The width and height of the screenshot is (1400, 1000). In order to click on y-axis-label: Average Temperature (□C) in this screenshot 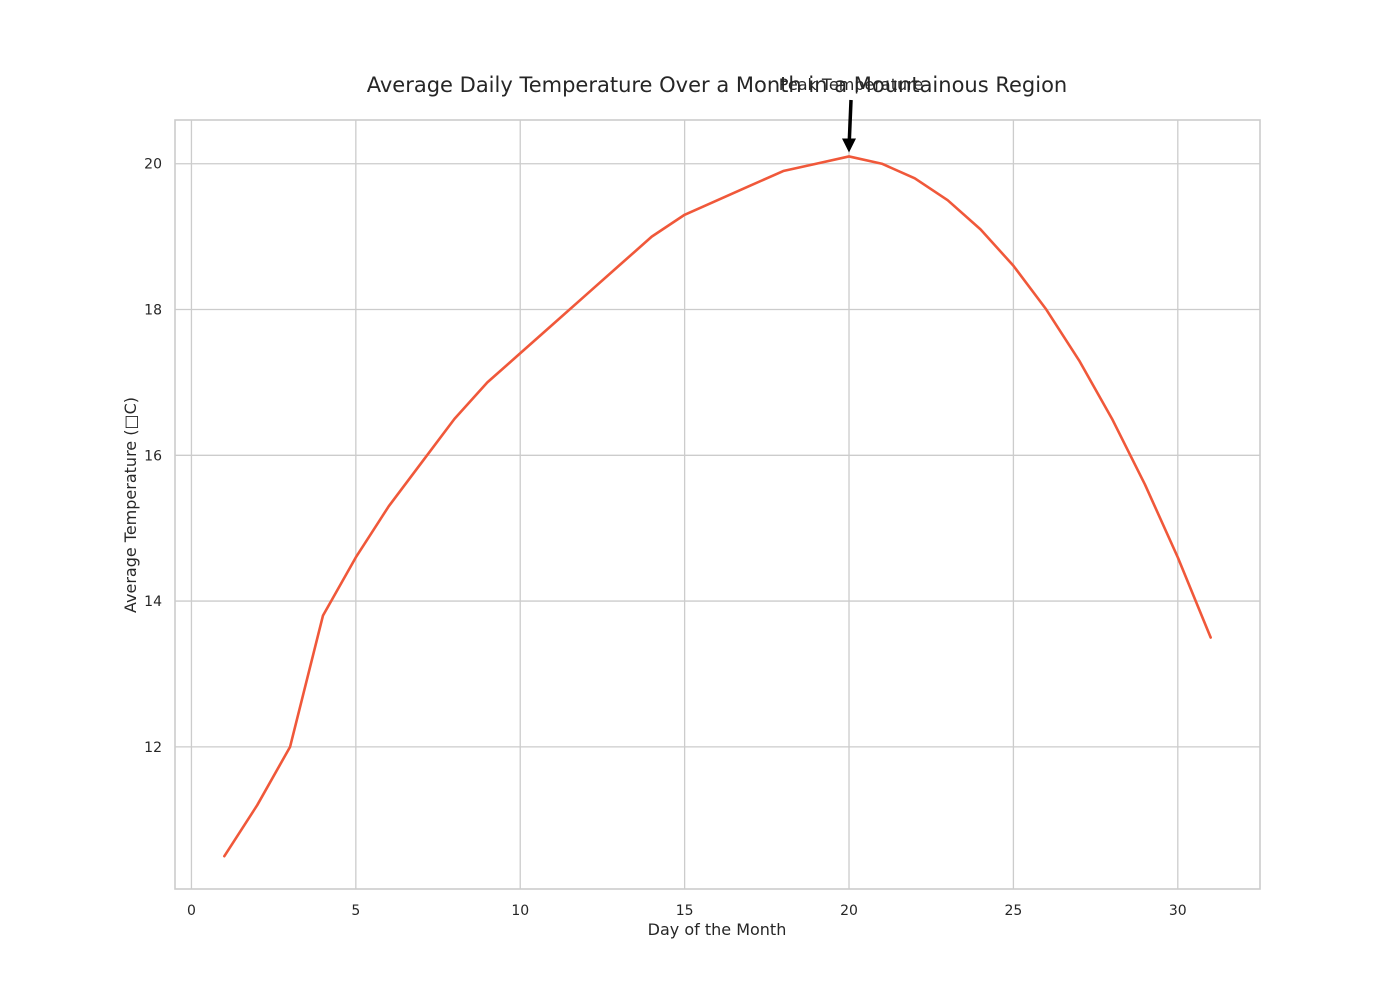, I will do `click(130, 505)`.